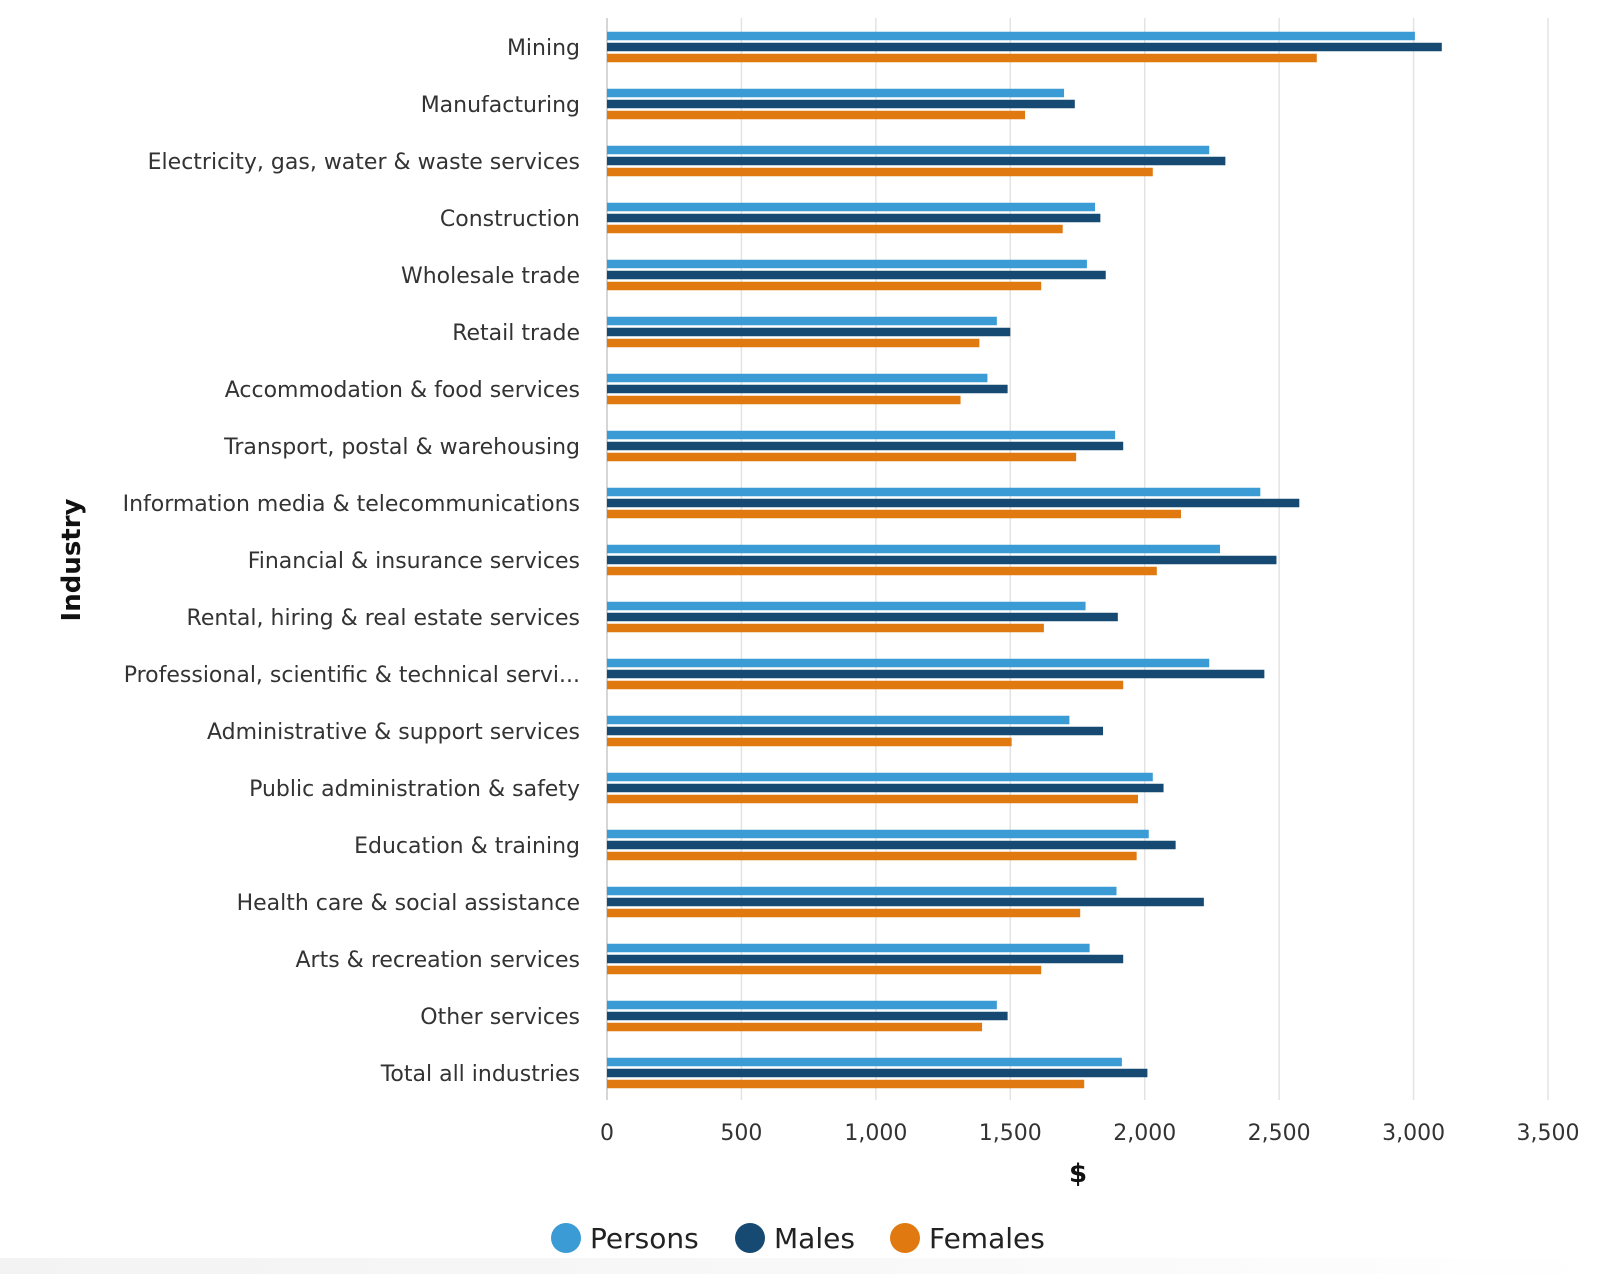 The image size is (1600, 1279). I want to click on category-label: Other services, so click(500, 1017).